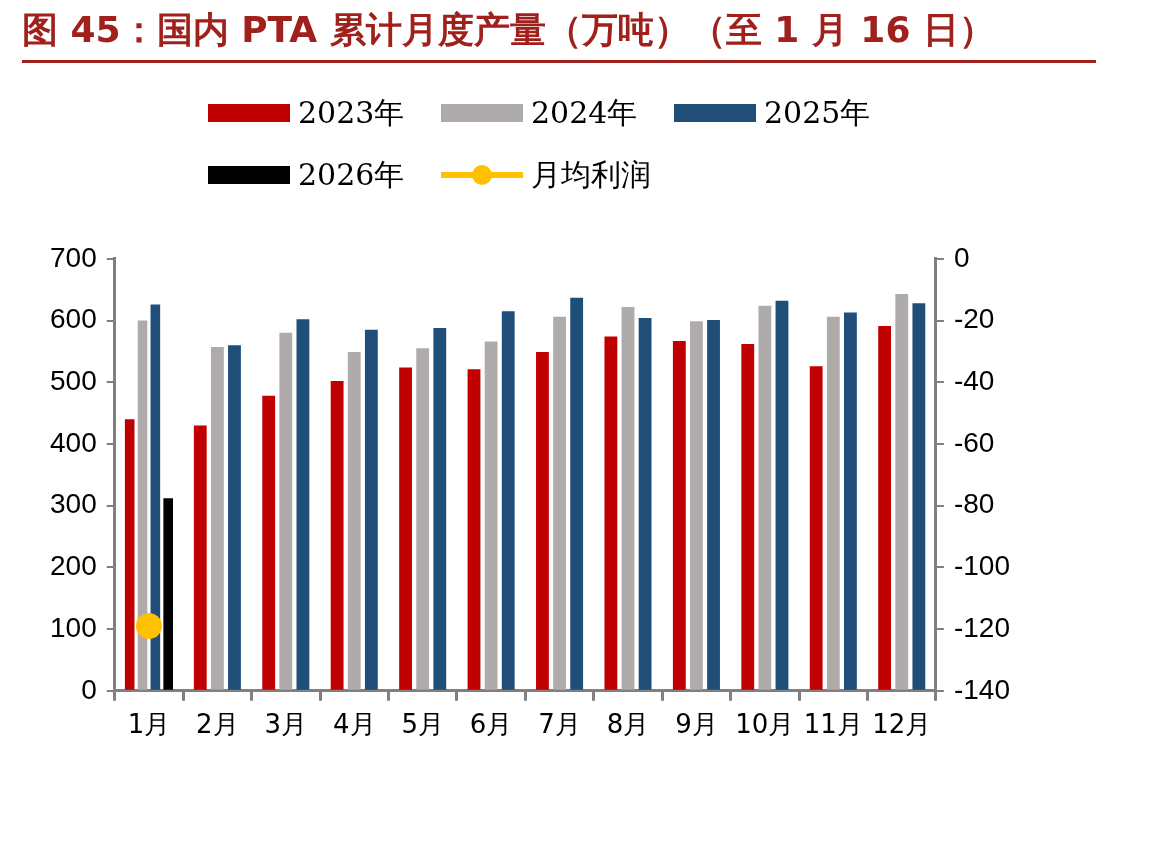 The height and width of the screenshot is (865, 1156). I want to click on x-tick-label: 7月, so click(559, 724).